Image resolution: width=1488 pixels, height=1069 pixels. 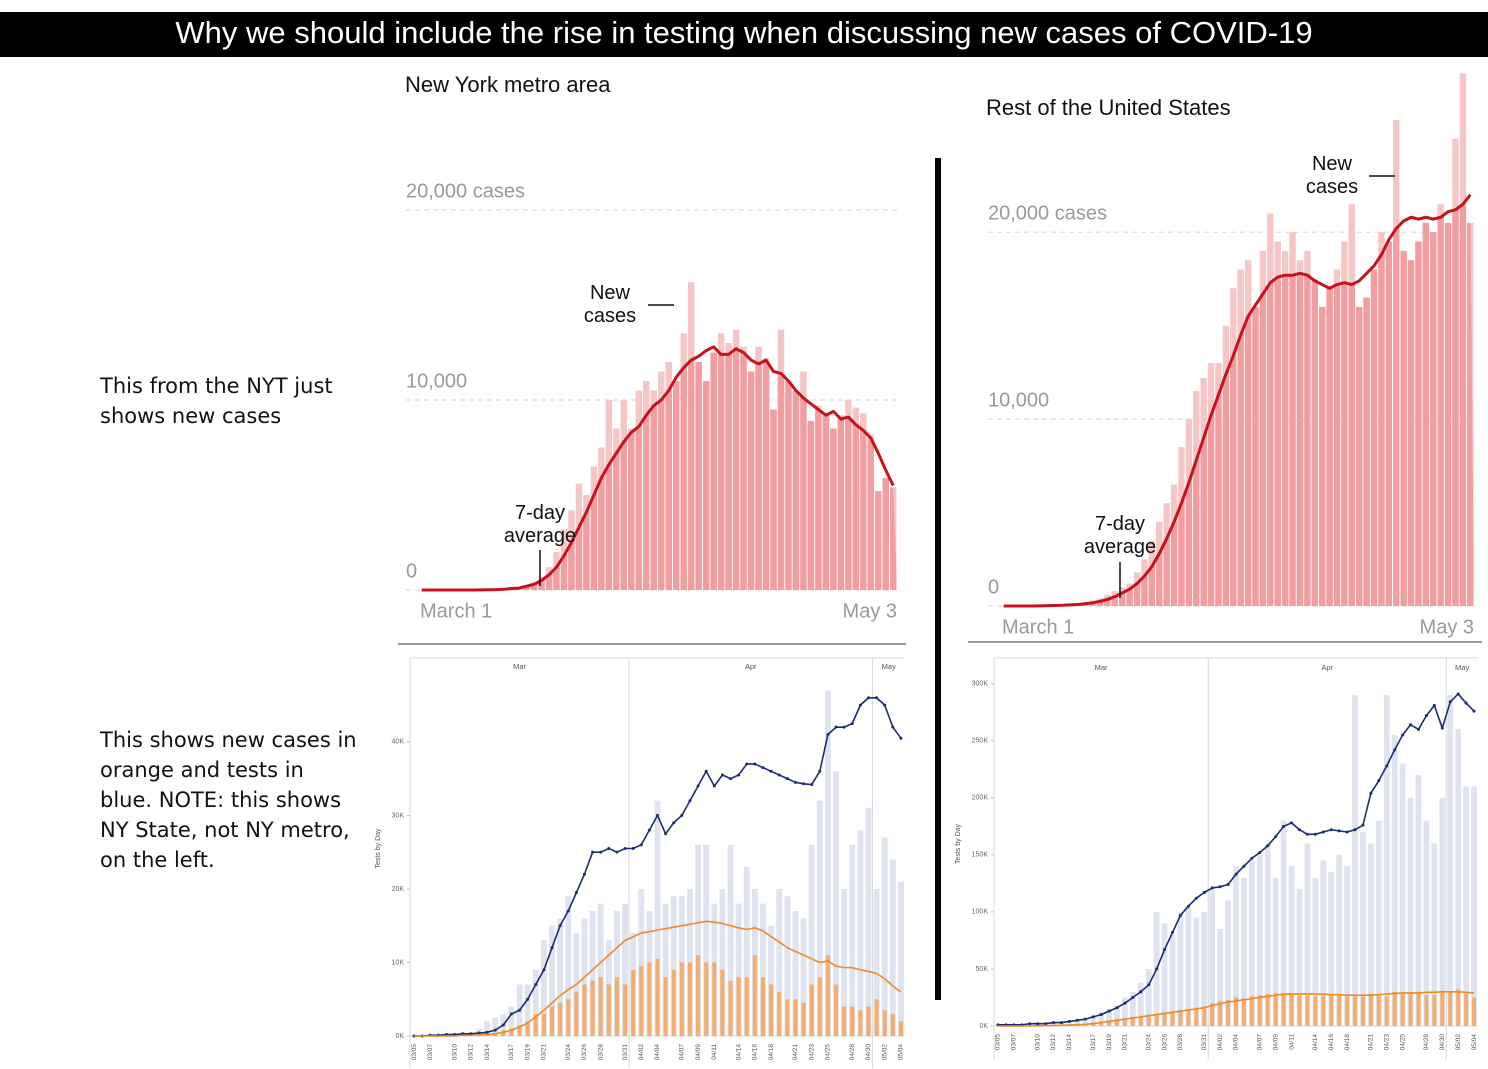 I want to click on x-tick-label: 04/14, so click(x=1315, y=1042).